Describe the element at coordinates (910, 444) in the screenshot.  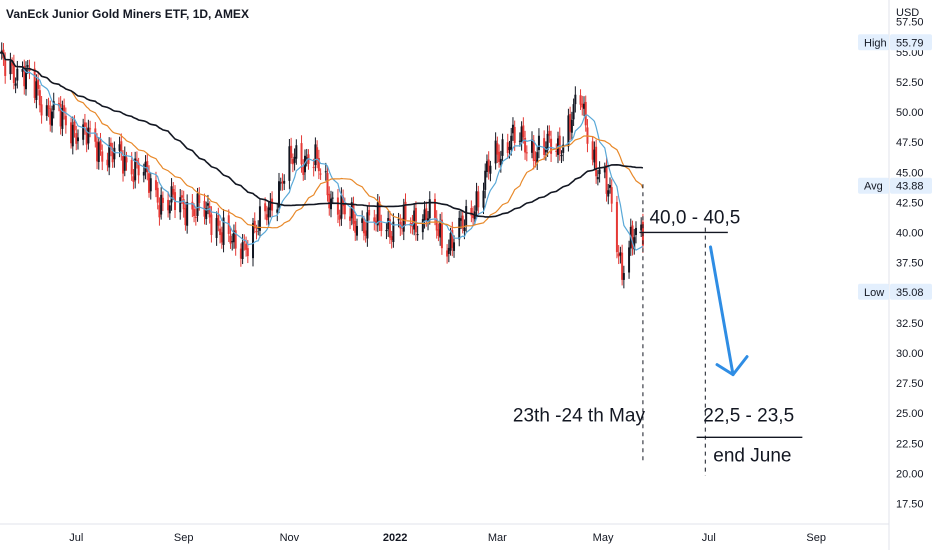
I see `y-tick-label: 22.50` at that location.